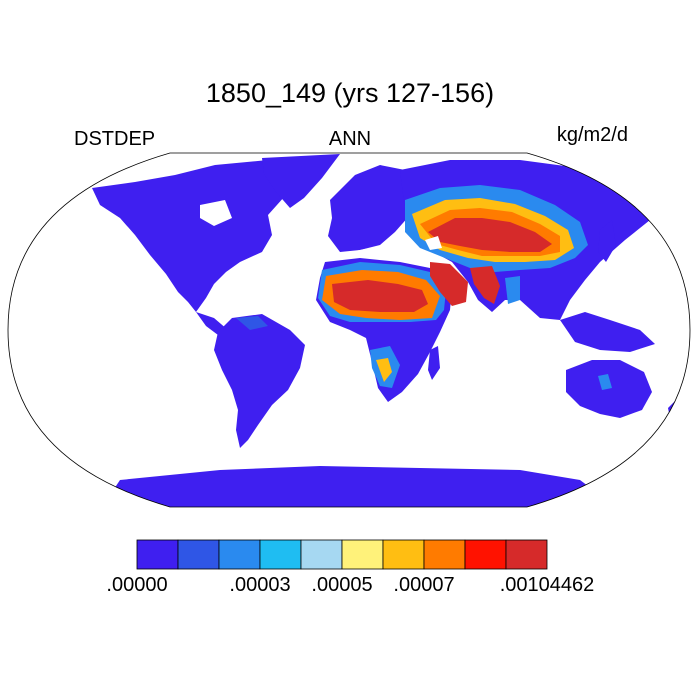 This screenshot has width=700, height=700. I want to click on season-label: ANN, so click(350, 139).